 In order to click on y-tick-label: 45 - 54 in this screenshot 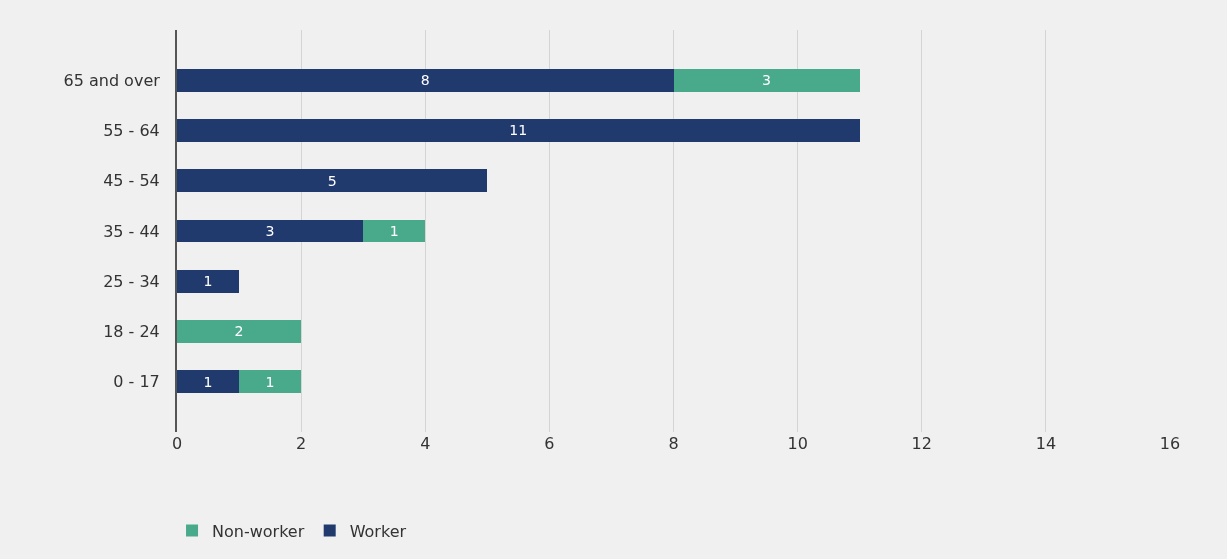, I will do `click(131, 181)`.